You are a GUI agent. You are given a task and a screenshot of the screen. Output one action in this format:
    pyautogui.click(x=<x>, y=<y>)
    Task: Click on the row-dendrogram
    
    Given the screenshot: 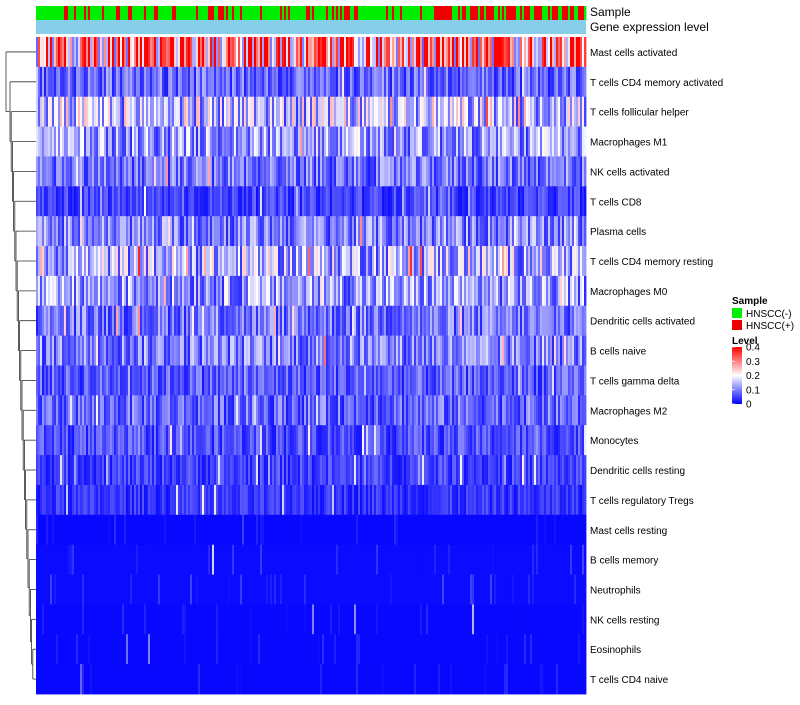 What is the action you would take?
    pyautogui.click(x=21, y=365)
    